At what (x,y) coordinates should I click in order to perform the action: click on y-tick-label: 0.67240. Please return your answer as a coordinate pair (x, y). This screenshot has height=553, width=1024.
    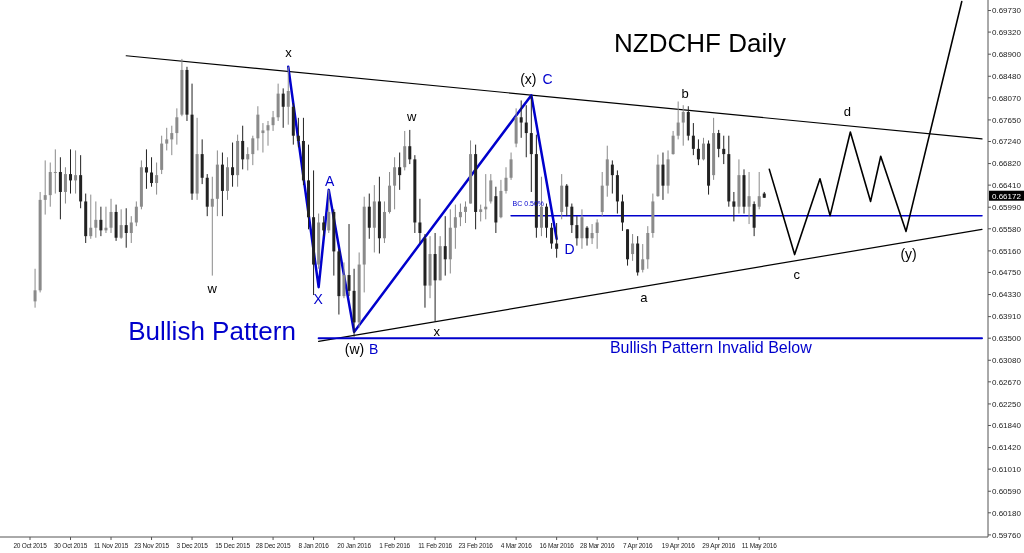
    Looking at the image, I should click on (1007, 142).